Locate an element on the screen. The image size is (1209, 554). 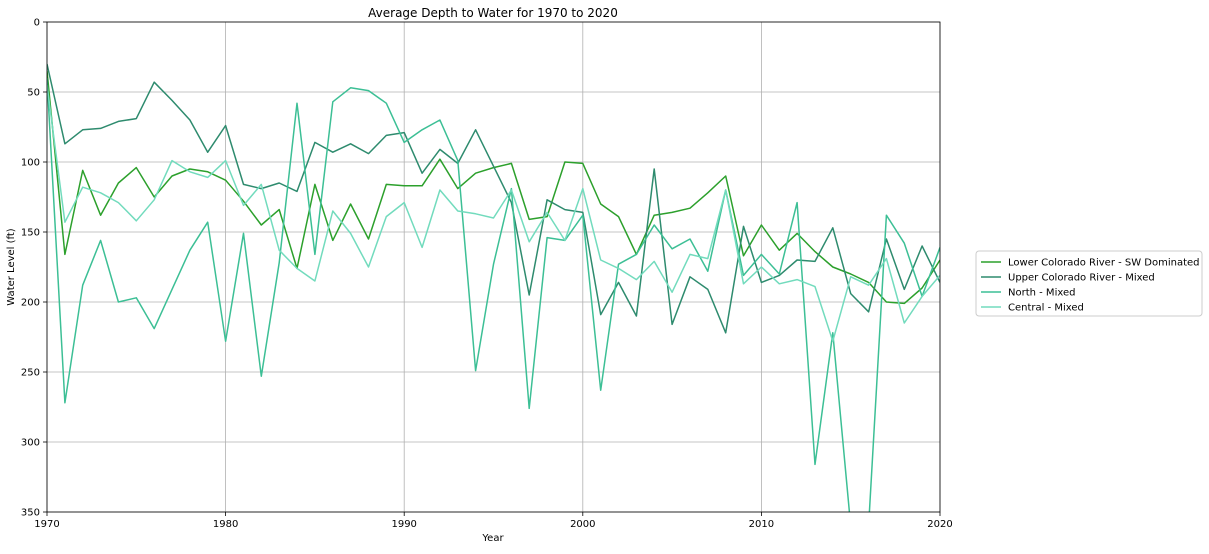
y-tick-label: 350 is located at coordinates (30, 513).